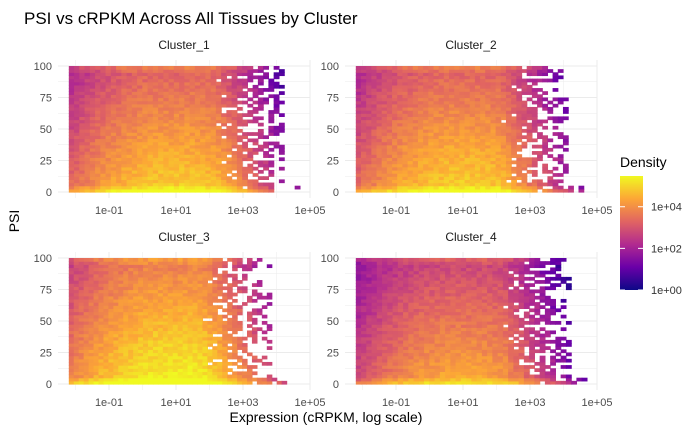 The height and width of the screenshot is (432, 700). What do you see at coordinates (326, 417) in the screenshot?
I see `x-axis-label: Expression (cRPKM, log scale)` at bounding box center [326, 417].